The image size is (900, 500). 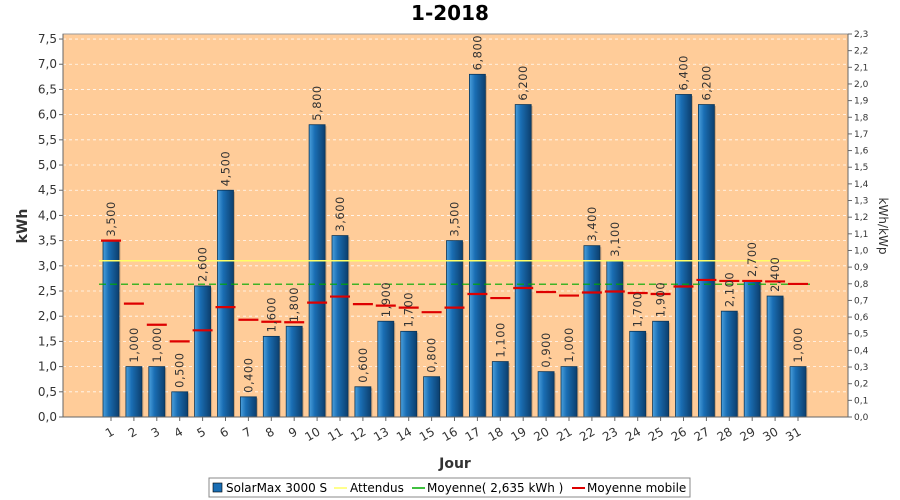 What do you see at coordinates (861, 168) in the screenshot?
I see `y2-tick-label: 1,5` at bounding box center [861, 168].